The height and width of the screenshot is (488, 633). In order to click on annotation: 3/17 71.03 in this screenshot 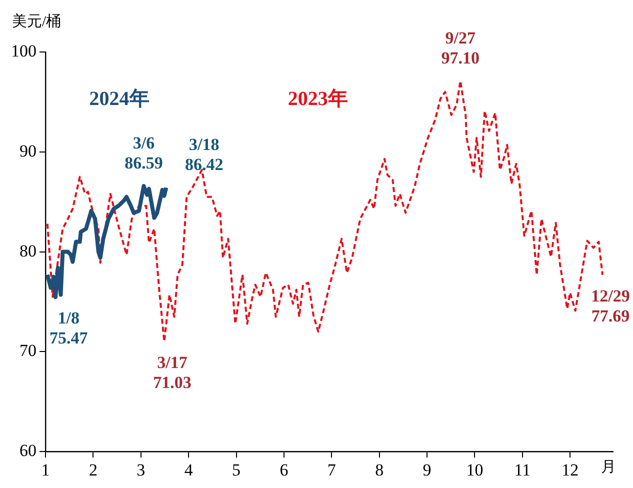, I will do `click(172, 372)`.